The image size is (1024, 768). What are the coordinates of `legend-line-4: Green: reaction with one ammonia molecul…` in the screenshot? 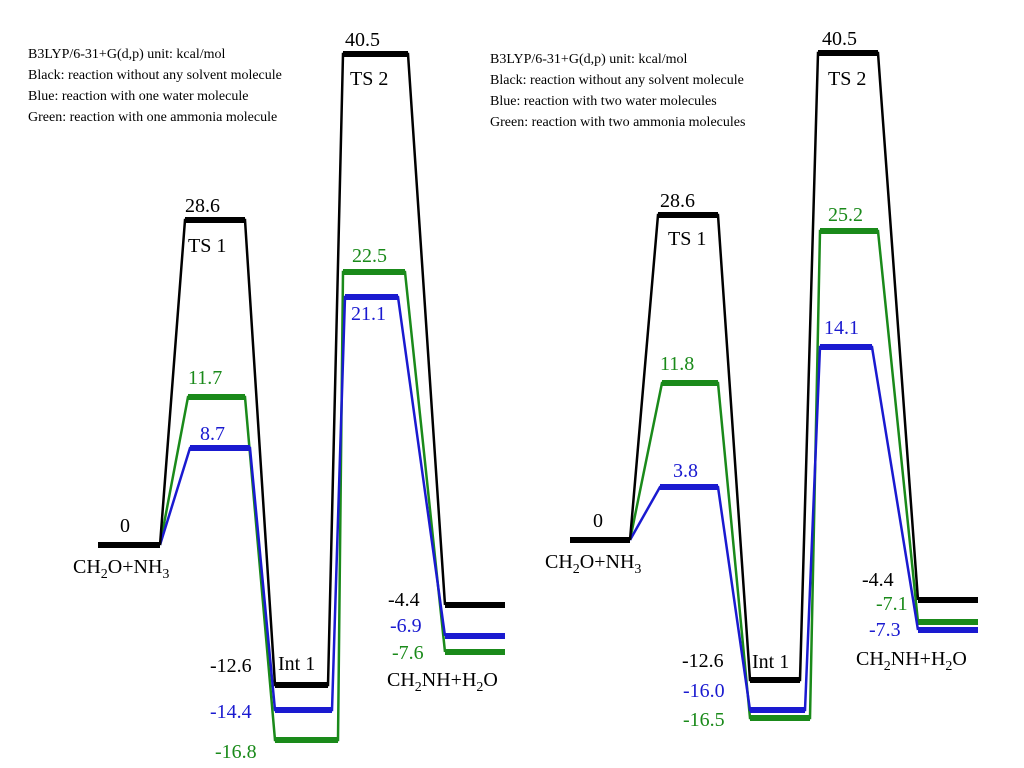 It's located at (152, 117).